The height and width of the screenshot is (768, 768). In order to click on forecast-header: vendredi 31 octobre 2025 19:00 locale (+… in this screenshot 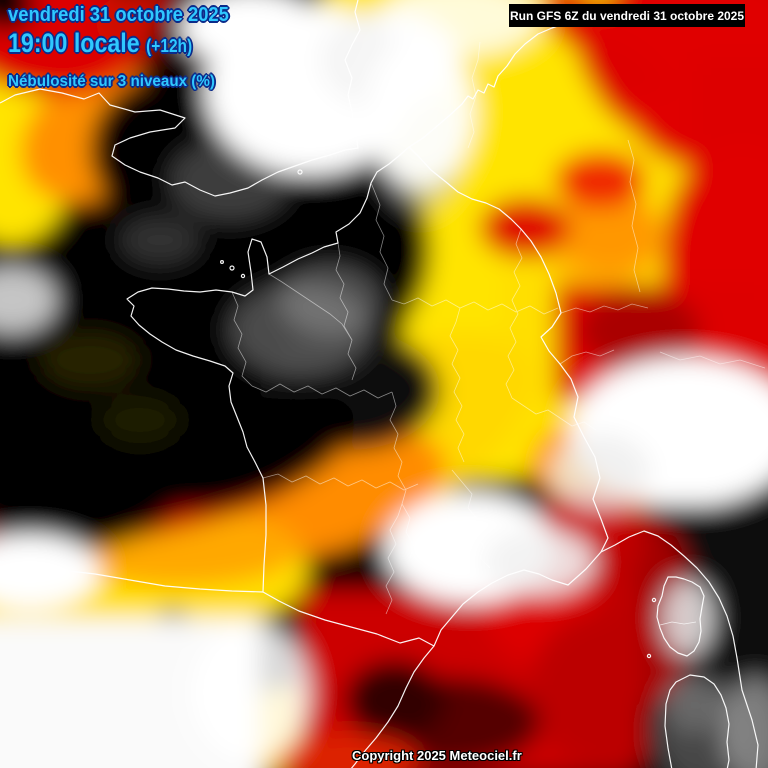, I will do `click(128, 47)`.